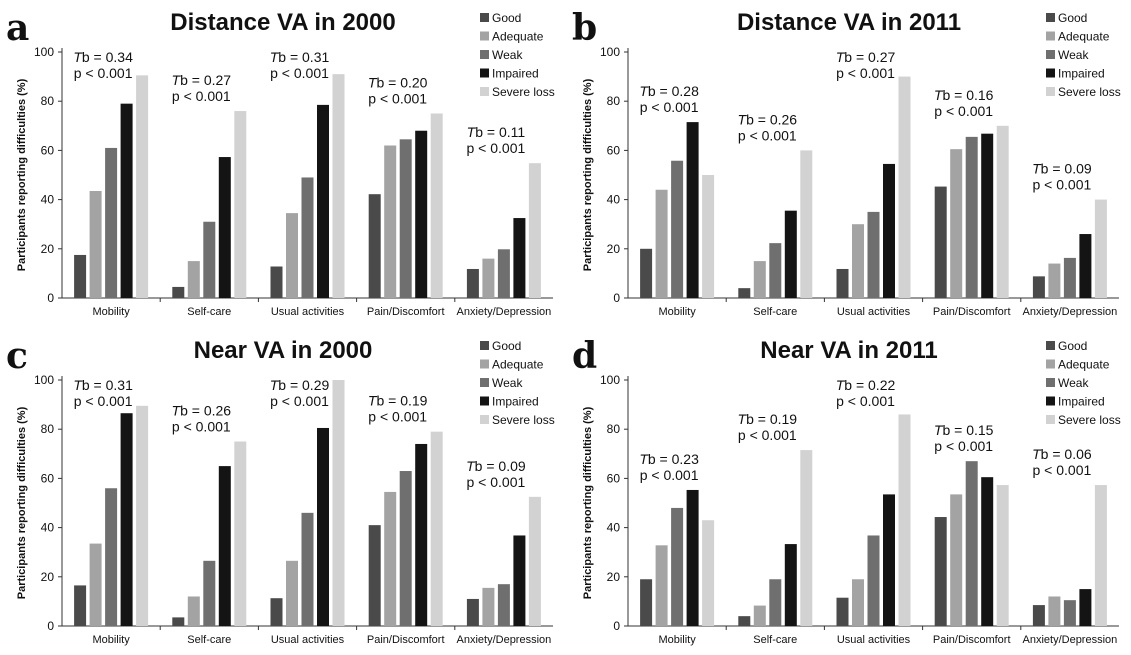 The width and height of the screenshot is (1131, 655). What do you see at coordinates (669, 91) in the screenshot?
I see `stat-annotation-tb: Tb = 0.28` at bounding box center [669, 91].